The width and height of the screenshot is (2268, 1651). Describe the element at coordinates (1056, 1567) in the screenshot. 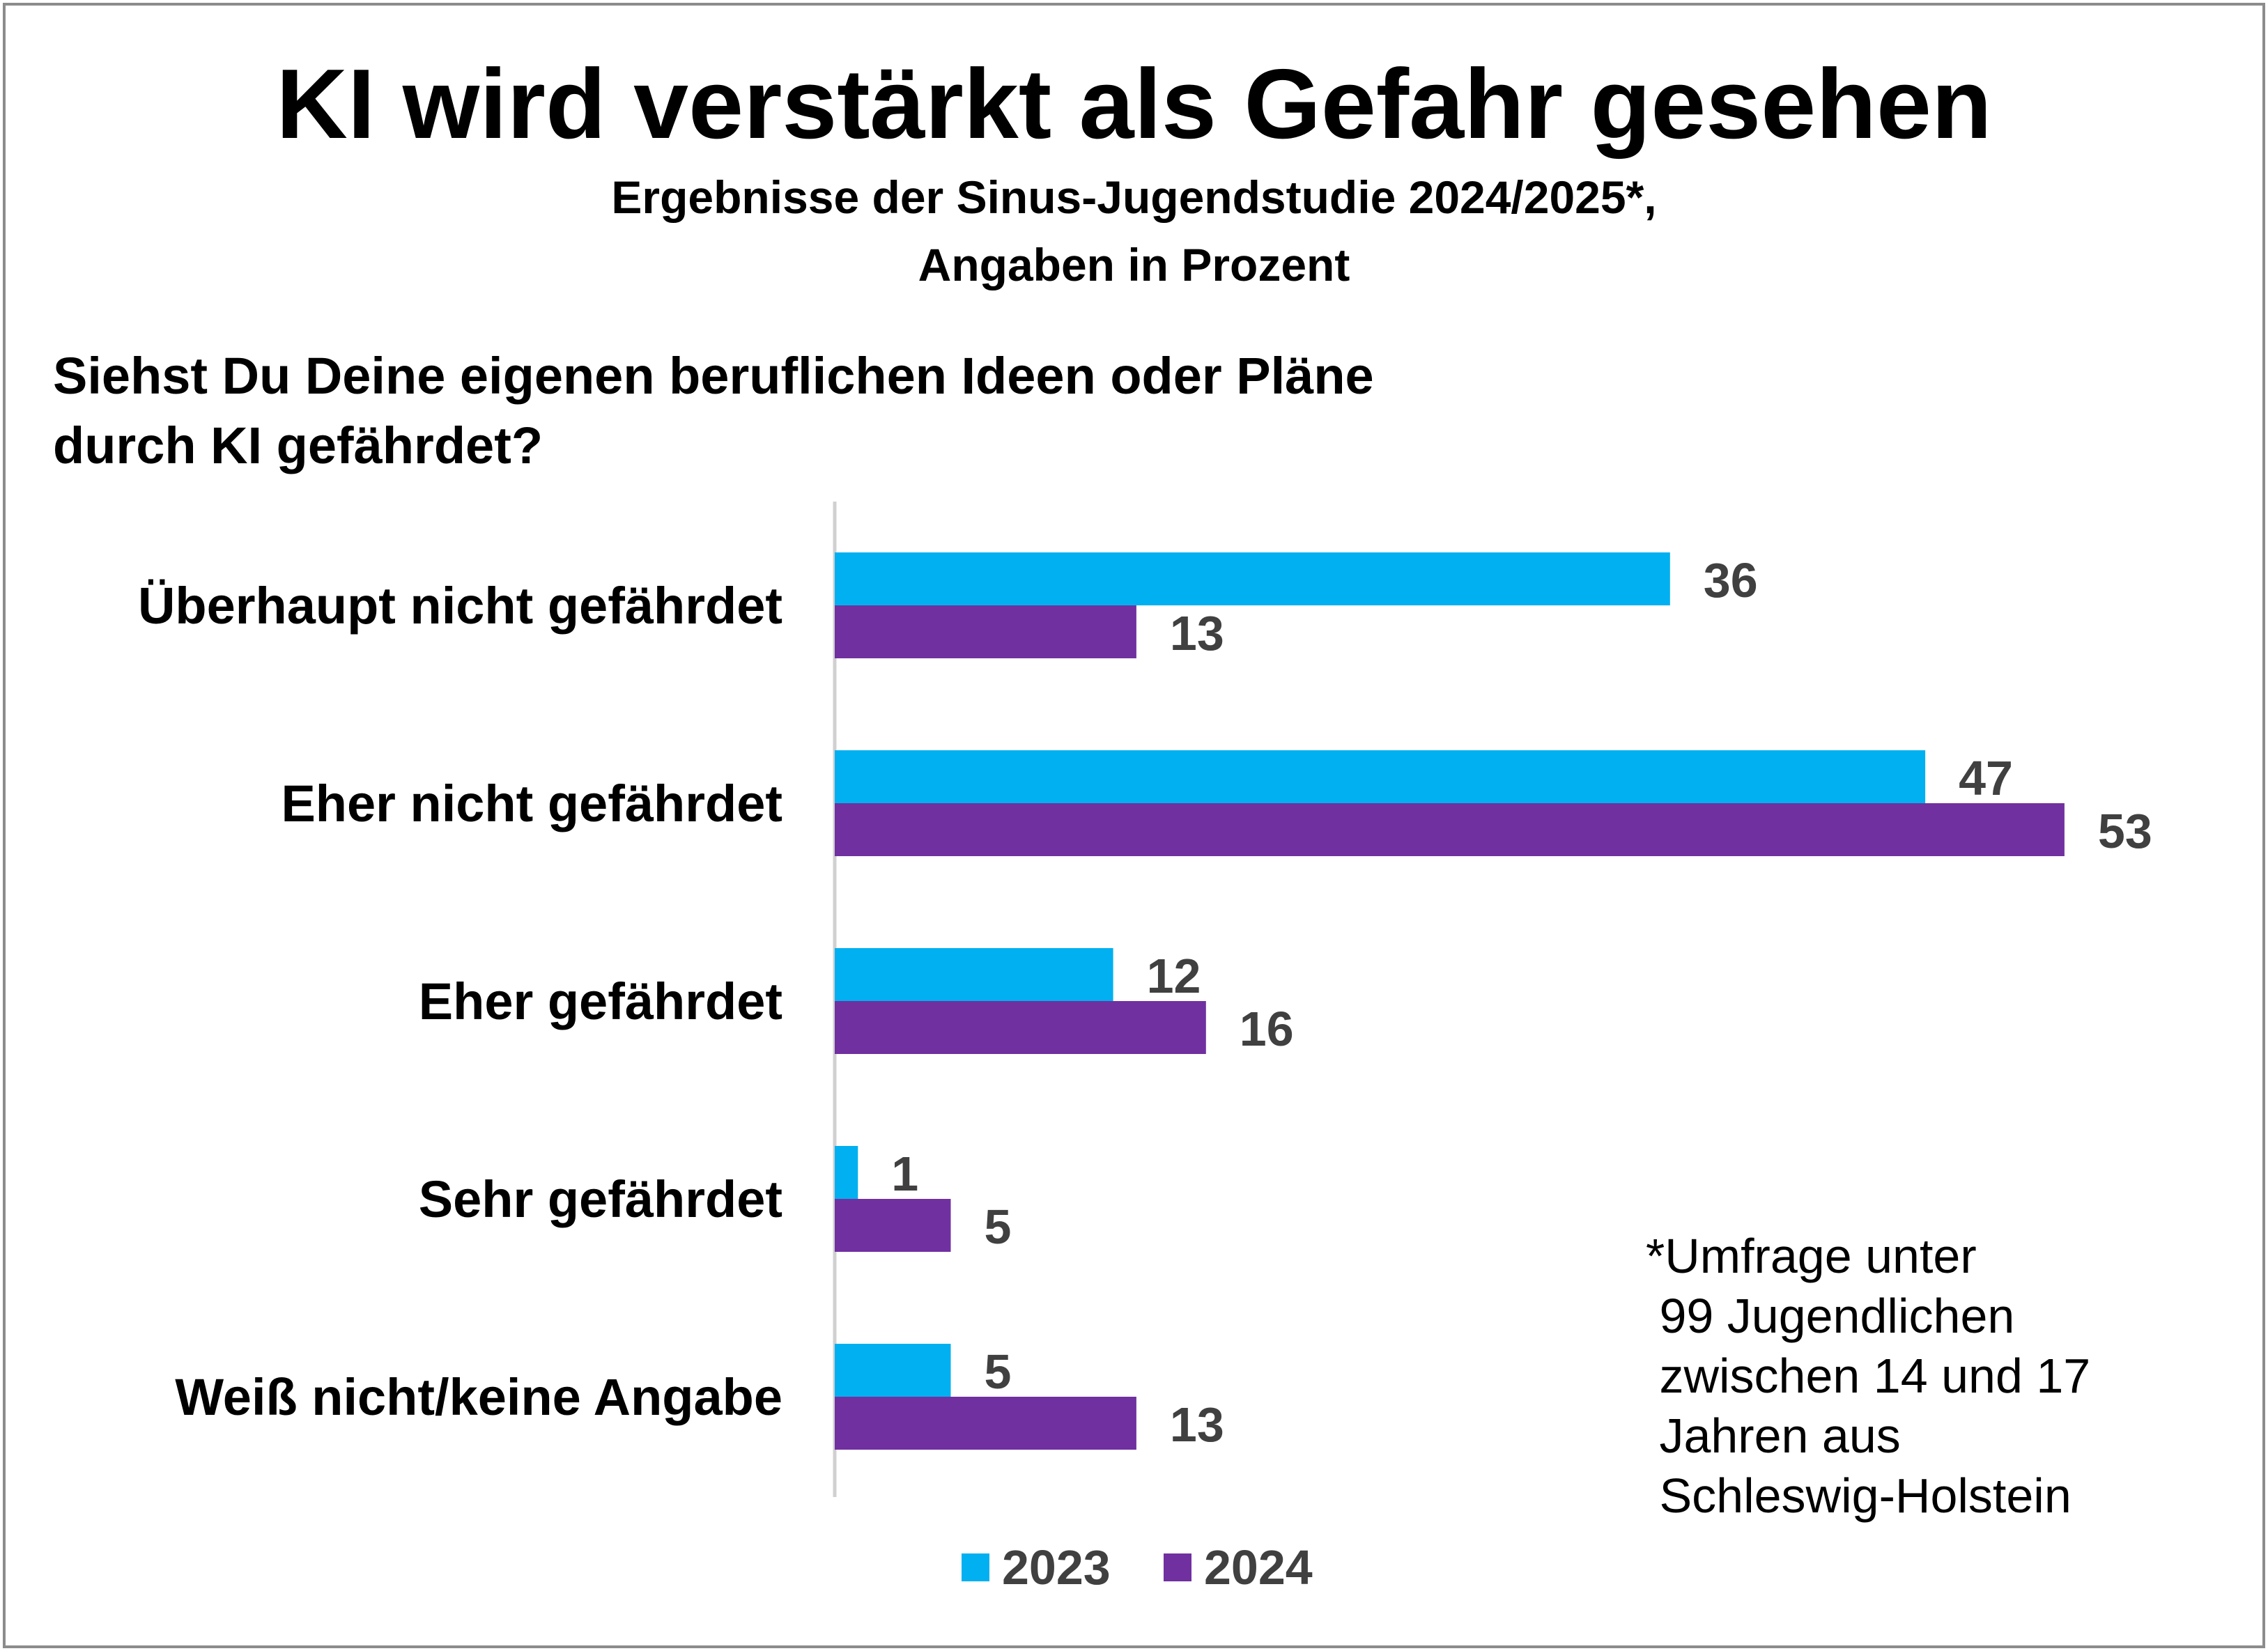

I see `legend-label-2023: 2023` at that location.